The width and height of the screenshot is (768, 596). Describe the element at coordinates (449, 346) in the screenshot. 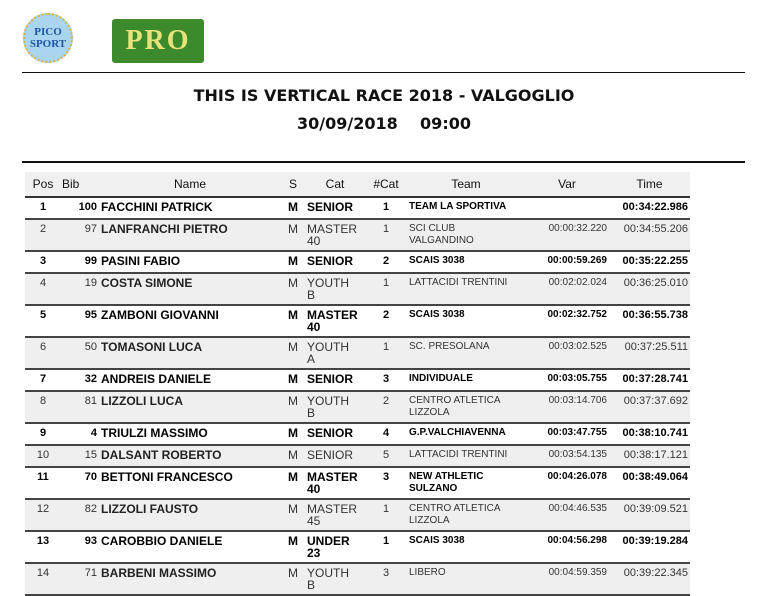

I see `cell-team: SC. PRESOLANA` at that location.